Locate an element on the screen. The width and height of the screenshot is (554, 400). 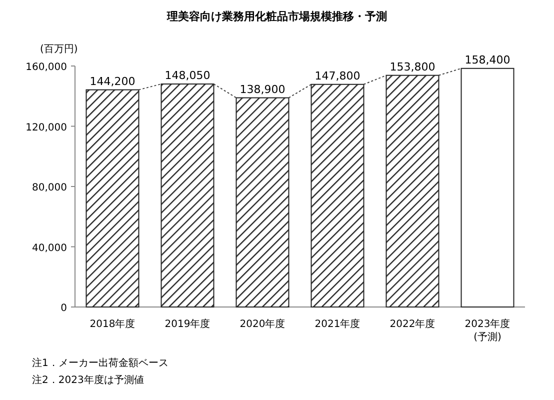
data-label: 158,400 is located at coordinates (487, 59).